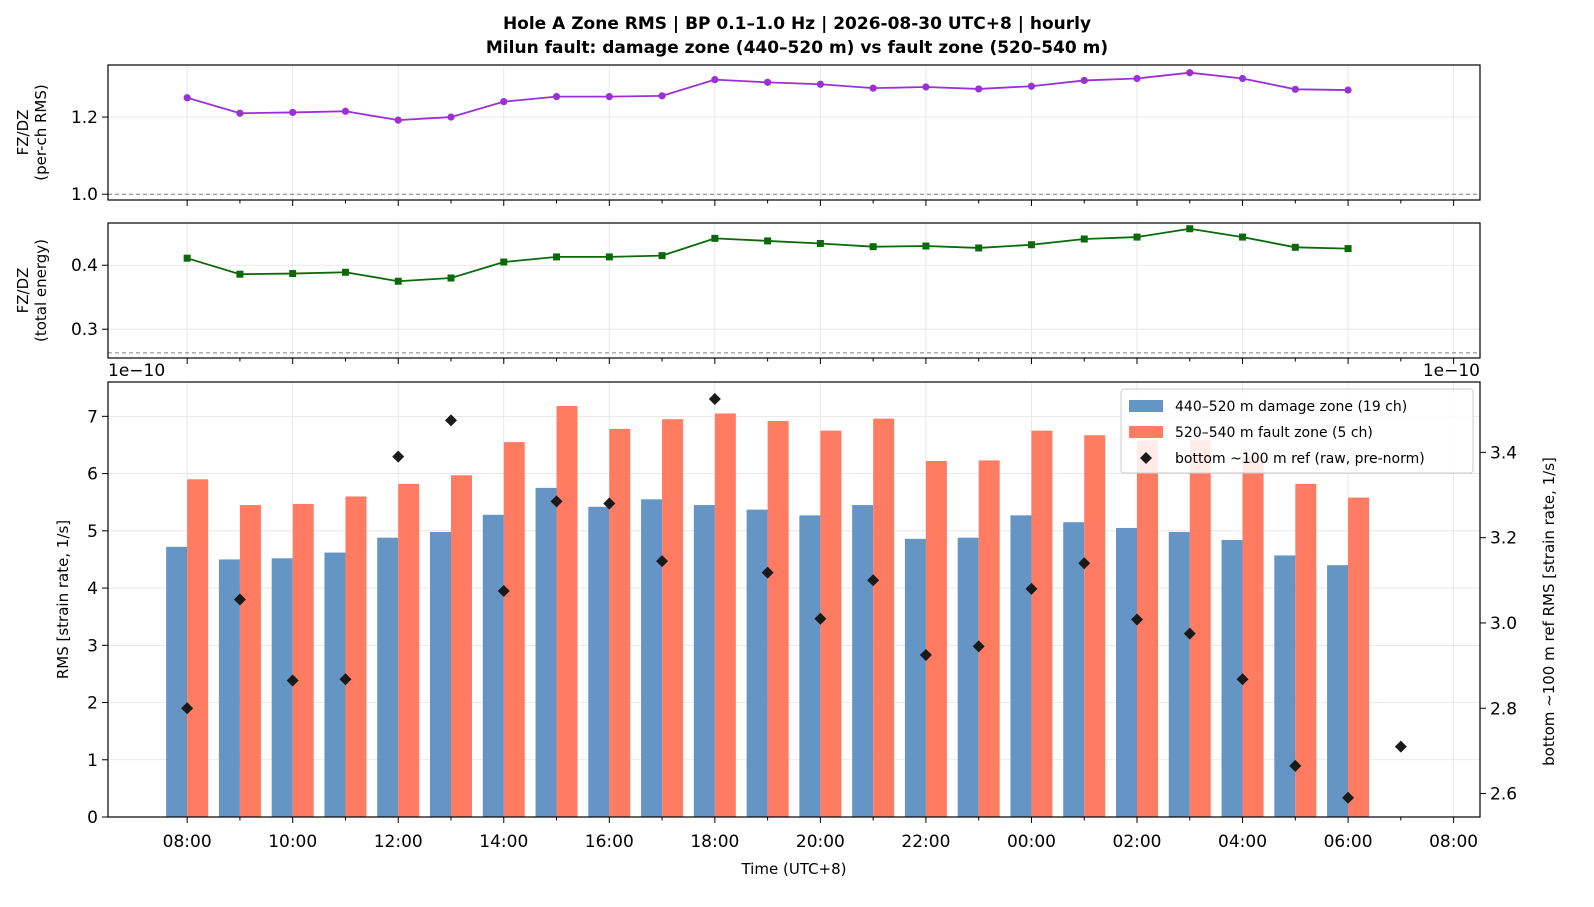 The width and height of the screenshot is (1594, 907). Describe the element at coordinates (187, 842) in the screenshot. I see `x-tick-label: 08:00` at that location.